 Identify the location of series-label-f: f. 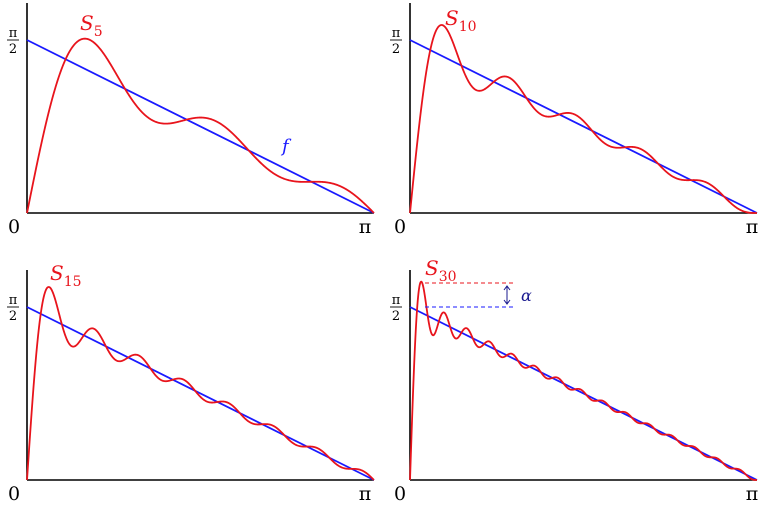
(286, 146).